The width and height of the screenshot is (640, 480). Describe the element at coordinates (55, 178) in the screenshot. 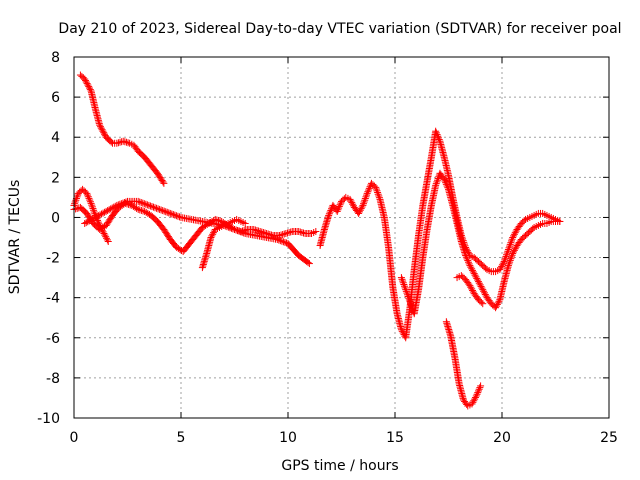

I see `y-tick-label: 2` at that location.